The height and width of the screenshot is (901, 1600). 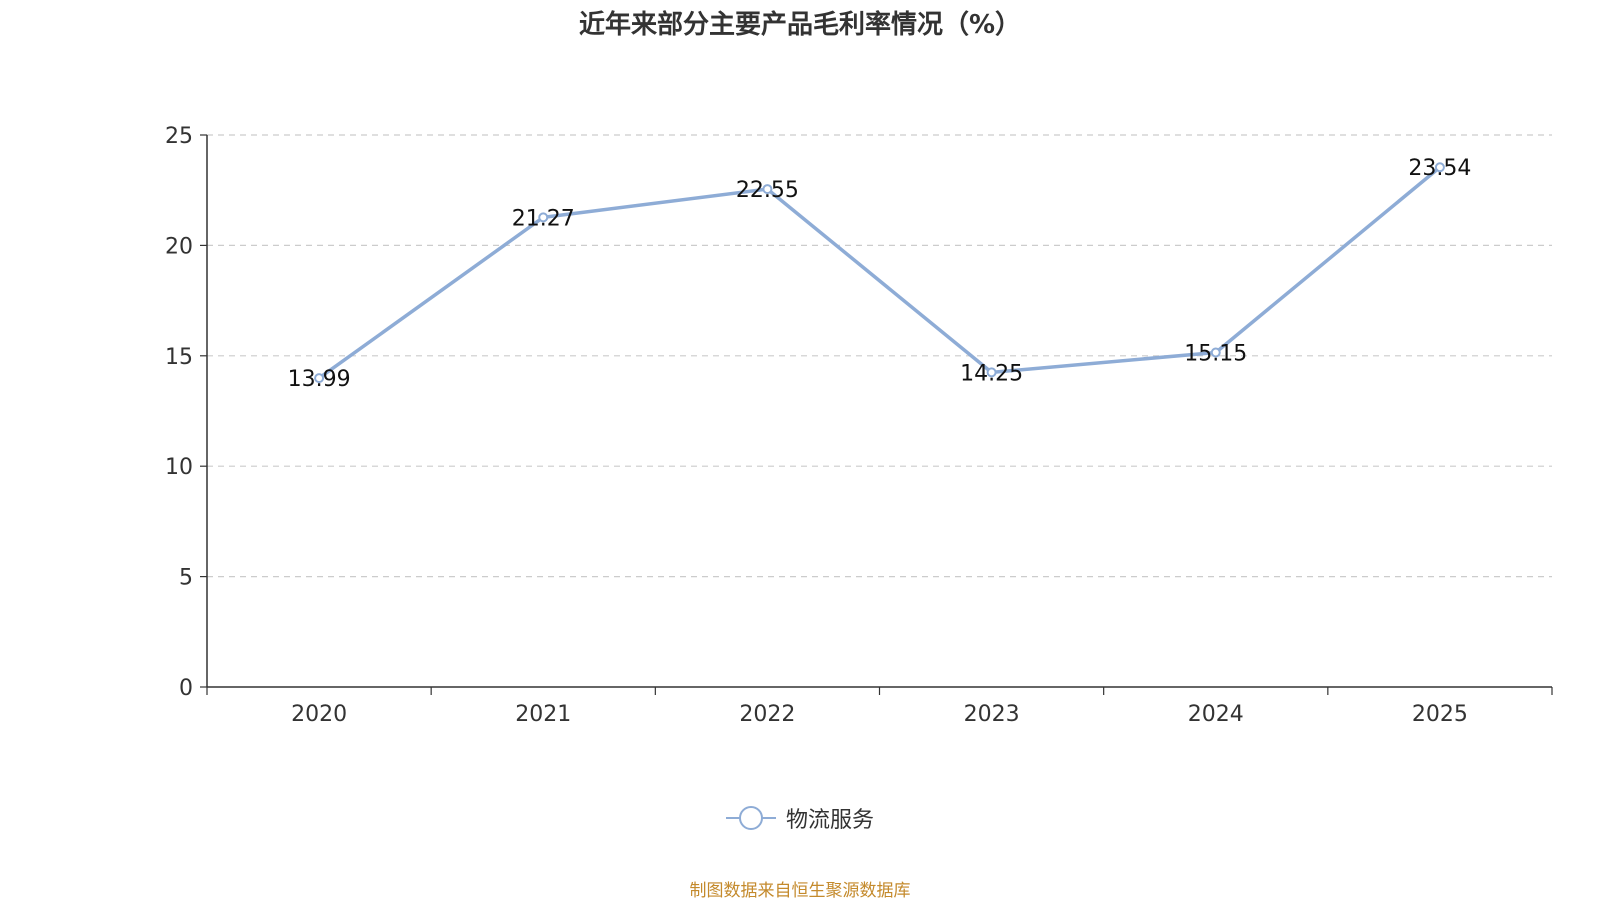 What do you see at coordinates (179, 357) in the screenshot?
I see `y-tick-label: 15` at bounding box center [179, 357].